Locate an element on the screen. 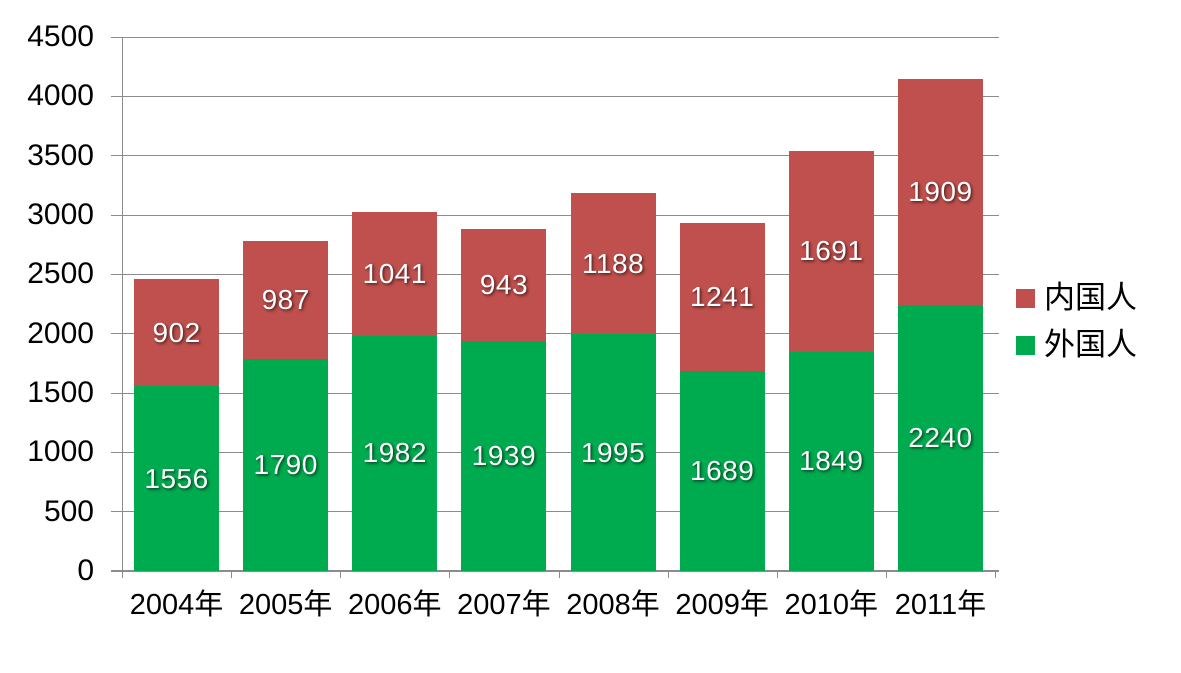 The image size is (1181, 673). bar-data-label: 1691 is located at coordinates (831, 251).